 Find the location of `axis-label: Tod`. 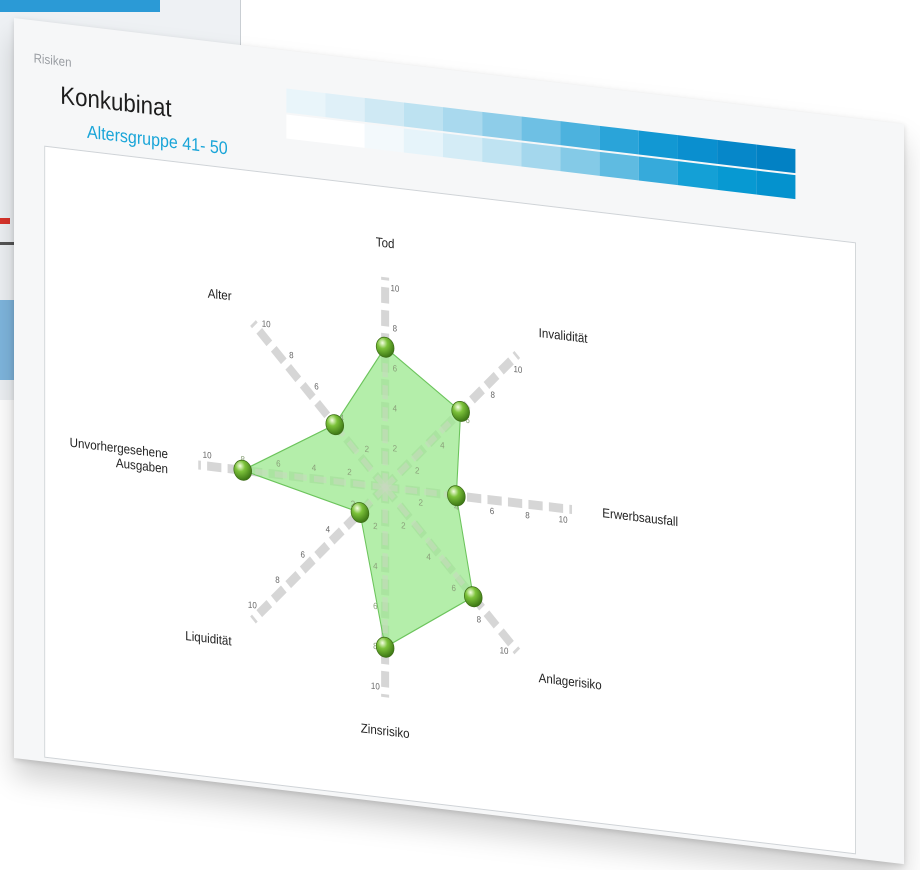

axis-label: Tod is located at coordinates (385, 243).